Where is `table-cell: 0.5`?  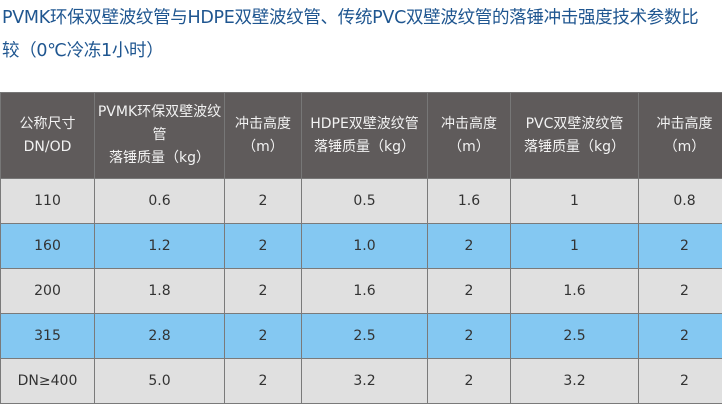 table-cell: 0.5 is located at coordinates (365, 201).